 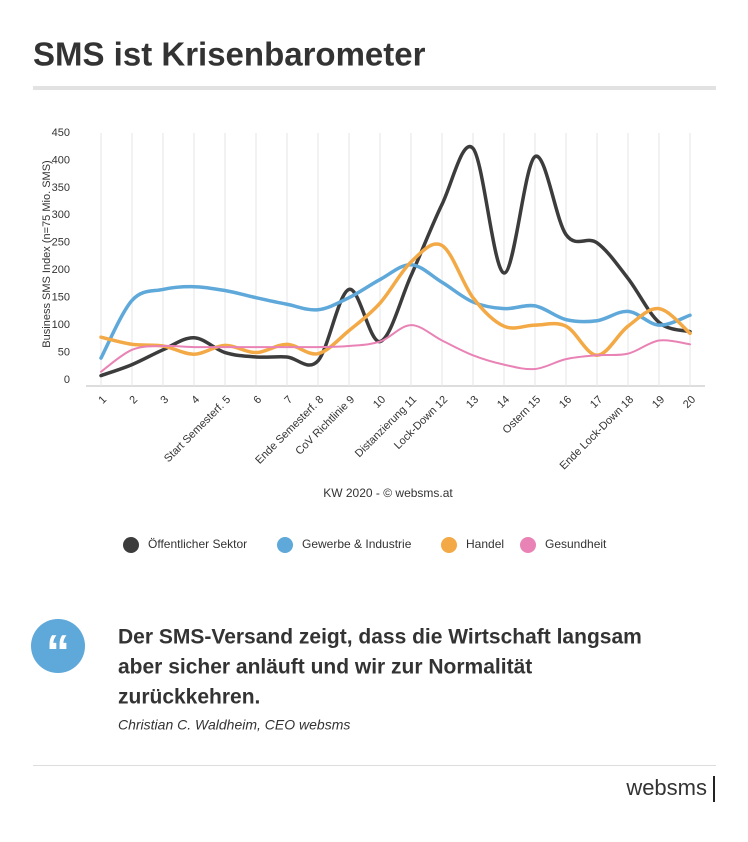 What do you see at coordinates (61, 325) in the screenshot?
I see `y-tick-label: 100` at bounding box center [61, 325].